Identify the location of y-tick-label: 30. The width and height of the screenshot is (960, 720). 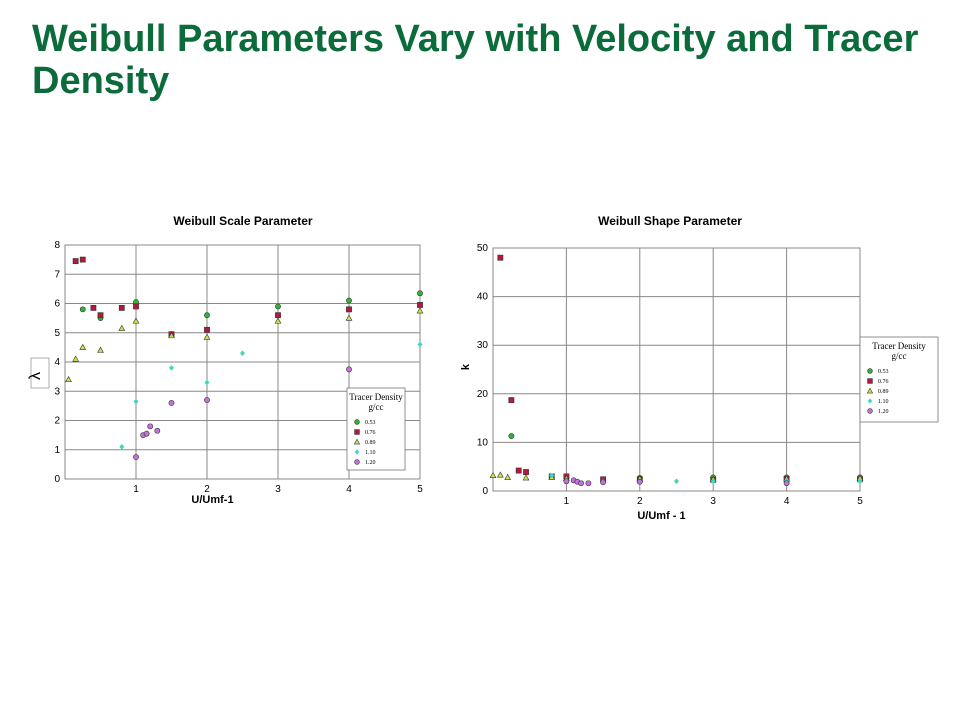
(483, 345).